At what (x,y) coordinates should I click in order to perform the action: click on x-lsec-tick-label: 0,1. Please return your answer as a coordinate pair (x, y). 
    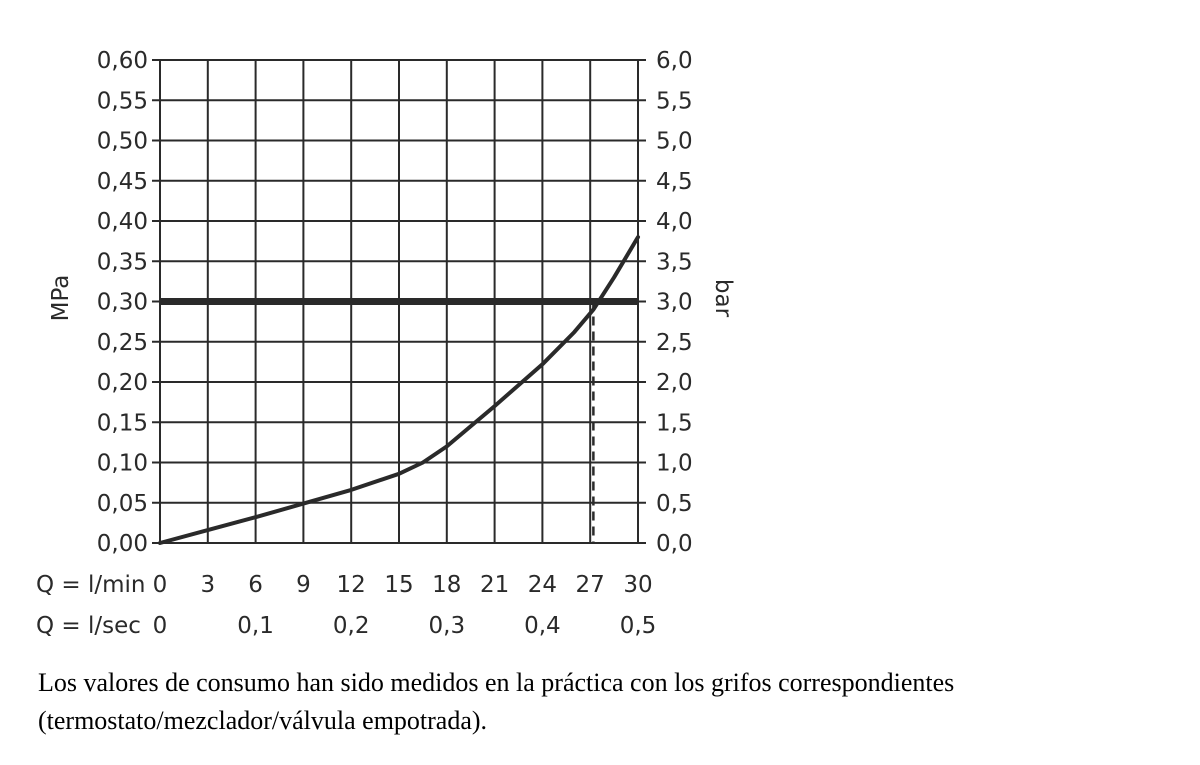
    Looking at the image, I should click on (255, 626).